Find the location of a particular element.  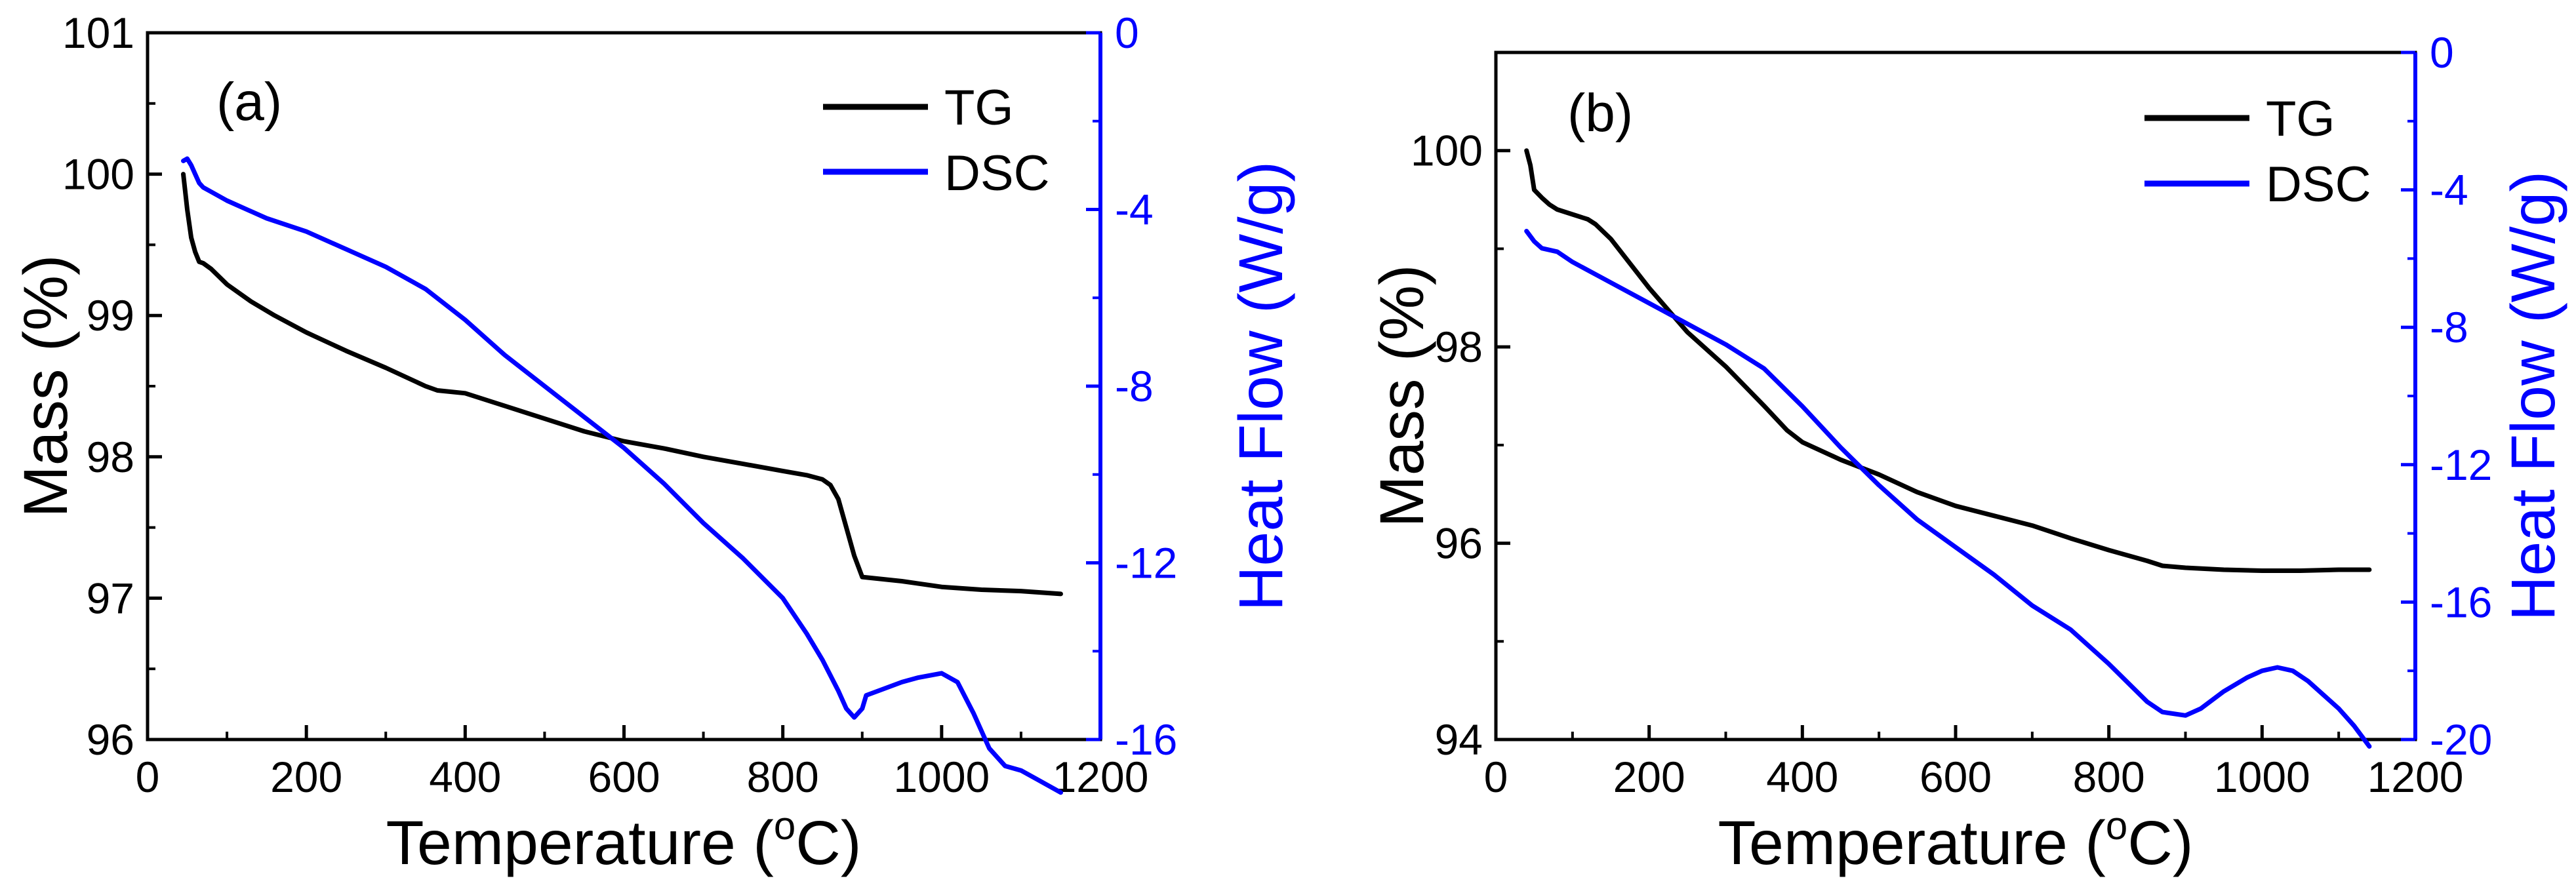

panel-label: (b) is located at coordinates (1600, 113).